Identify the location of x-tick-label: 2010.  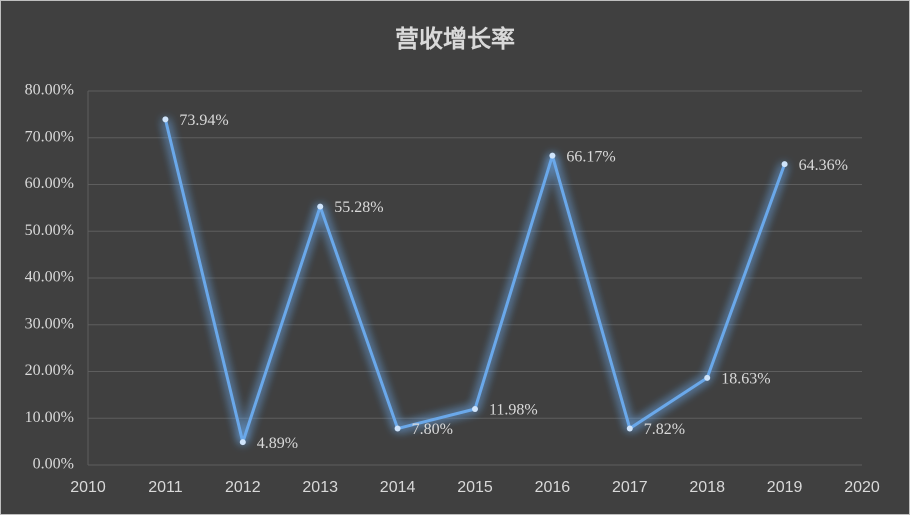
(88, 487).